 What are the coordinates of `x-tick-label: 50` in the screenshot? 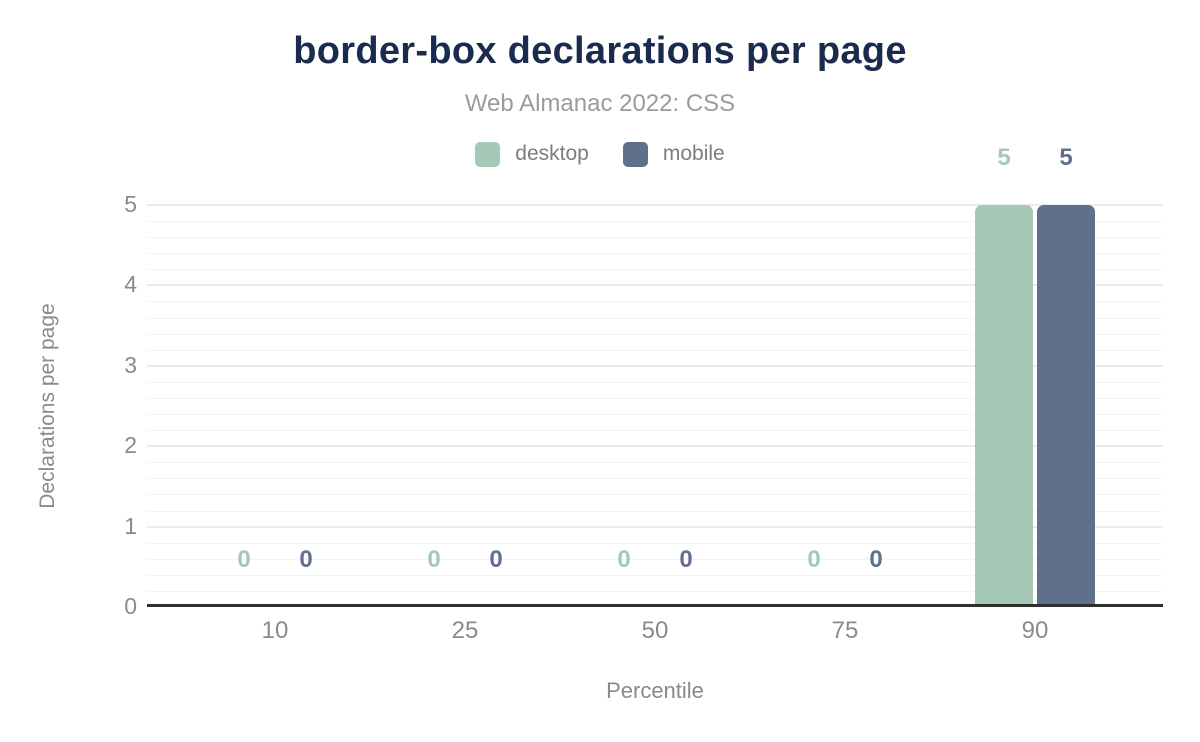 It's located at (655, 630).